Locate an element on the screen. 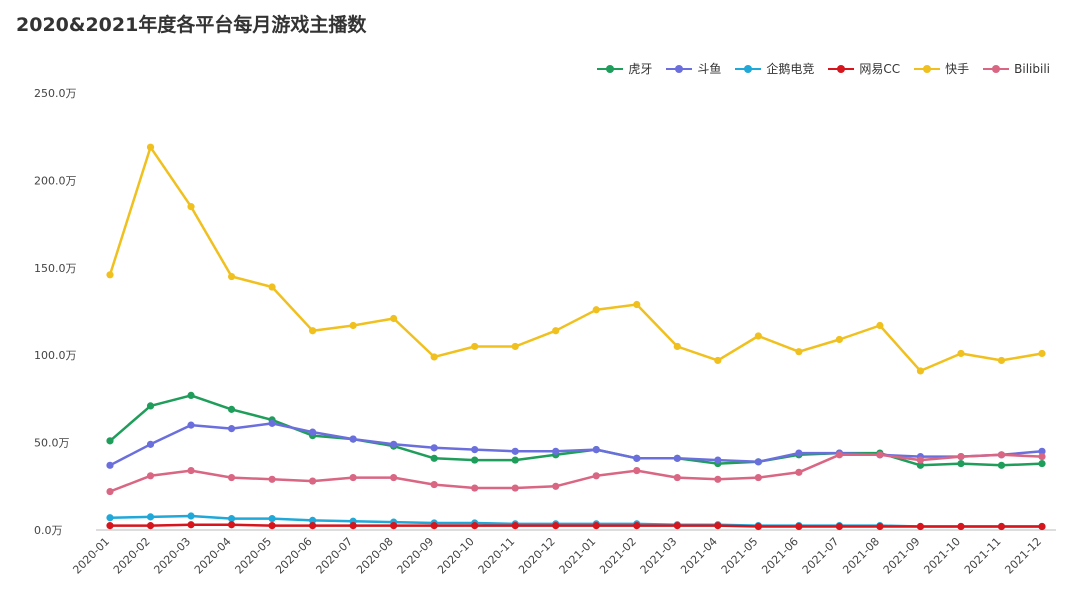 The width and height of the screenshot is (1080, 603). legend-item-egame: 企鹅电竞 is located at coordinates (774, 68).